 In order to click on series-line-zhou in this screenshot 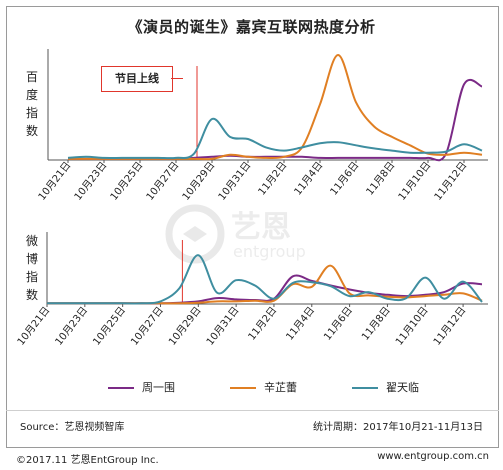, I will do `click(264, 289)`.